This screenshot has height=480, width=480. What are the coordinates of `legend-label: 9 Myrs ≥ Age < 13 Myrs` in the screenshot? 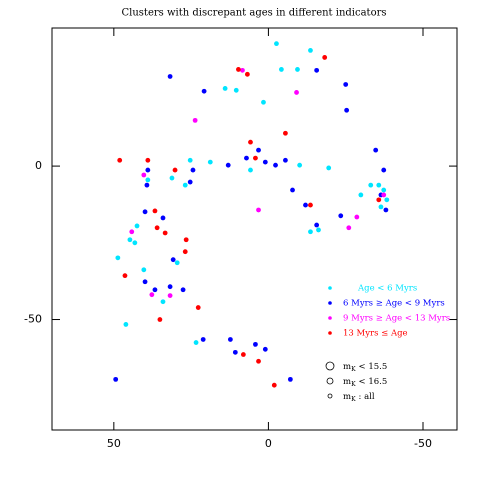 It's located at (396, 319).